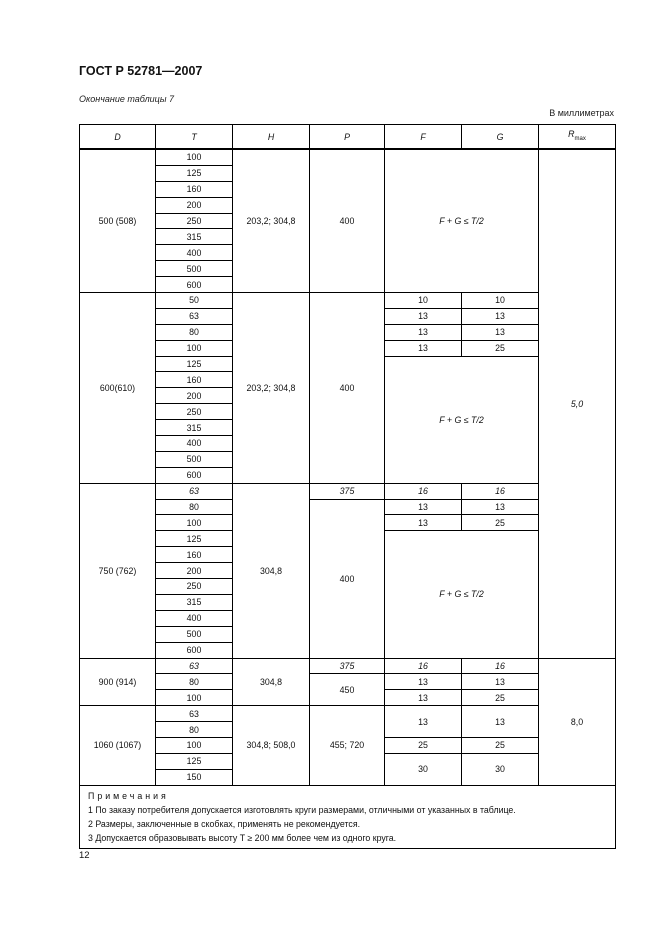 The image size is (661, 936). Describe the element at coordinates (577, 137) in the screenshot. I see `column-header-r: Rmax` at that location.